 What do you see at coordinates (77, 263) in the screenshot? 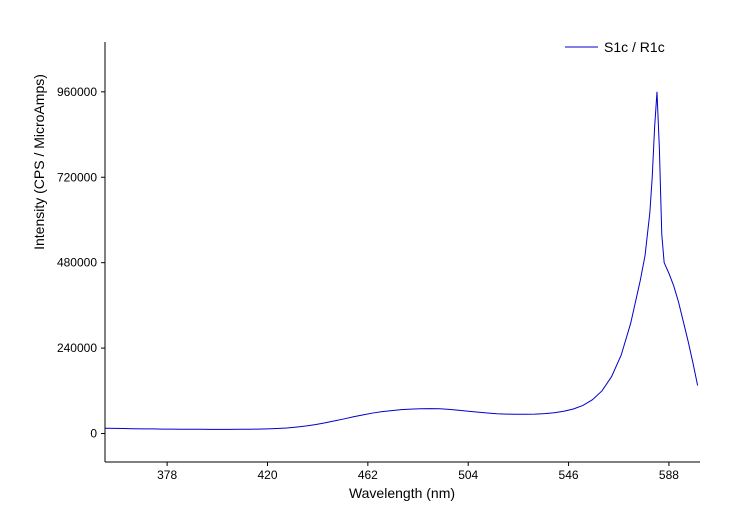
I see `y-tick-label: 480000` at bounding box center [77, 263].